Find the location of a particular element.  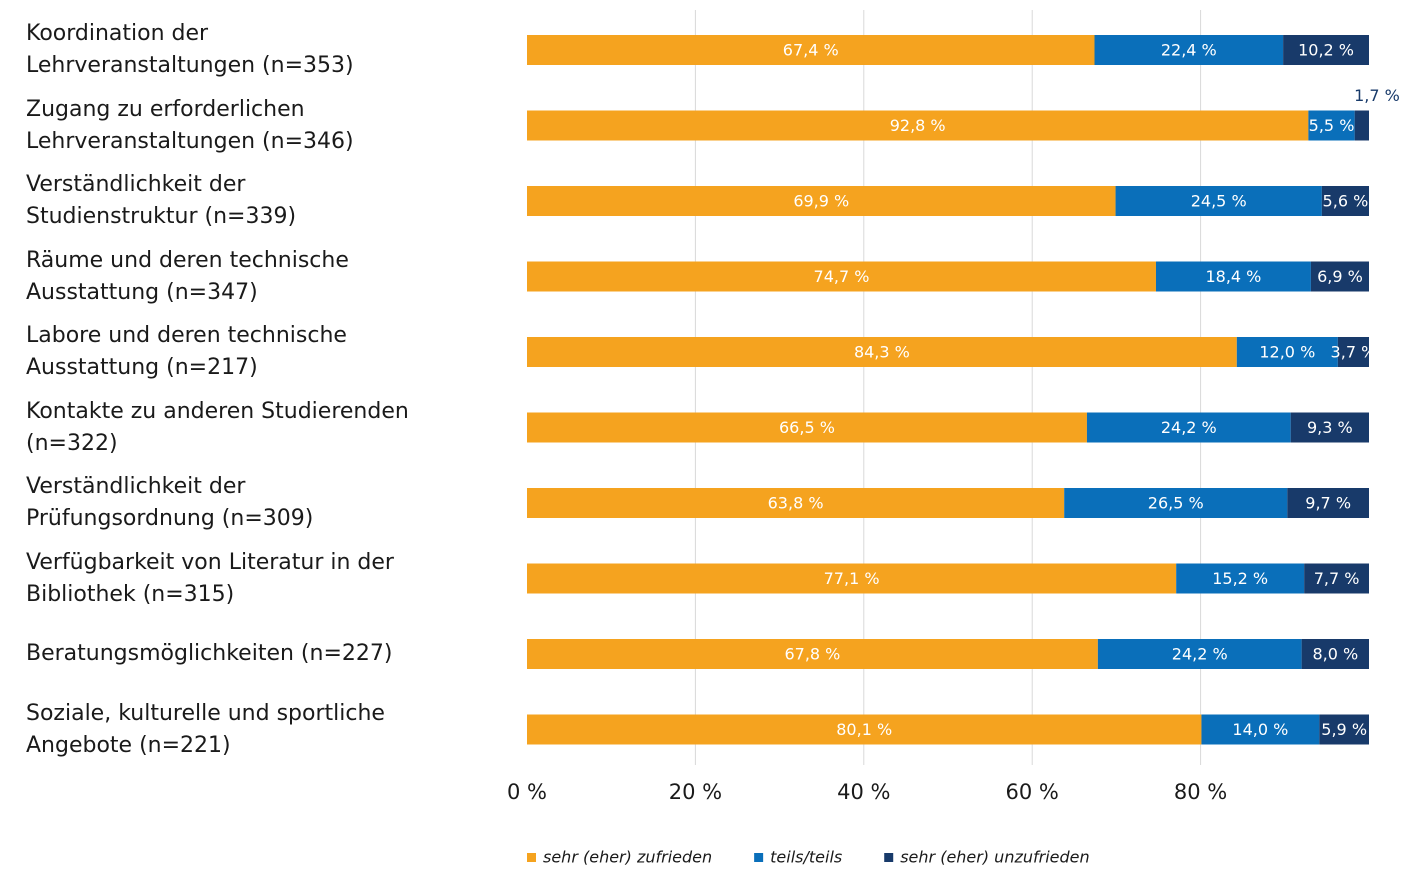

value-label: 15,2 % is located at coordinates (1240, 578).